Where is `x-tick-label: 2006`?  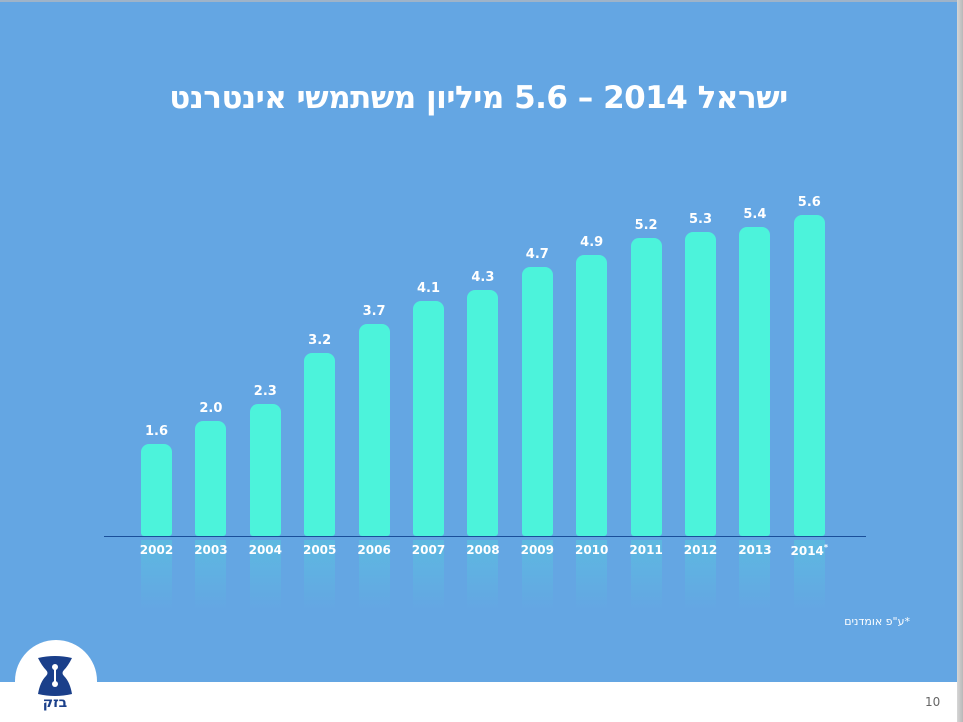
x-tick-label: 2006 is located at coordinates (374, 550).